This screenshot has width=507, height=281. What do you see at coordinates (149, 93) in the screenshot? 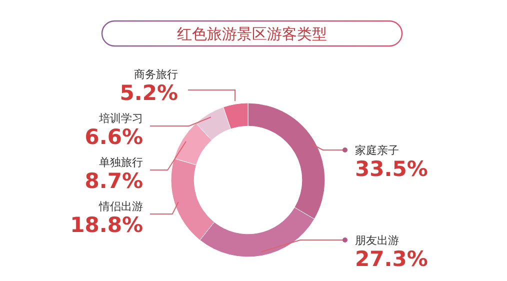
I see `data-label: 5.2%` at bounding box center [149, 93].